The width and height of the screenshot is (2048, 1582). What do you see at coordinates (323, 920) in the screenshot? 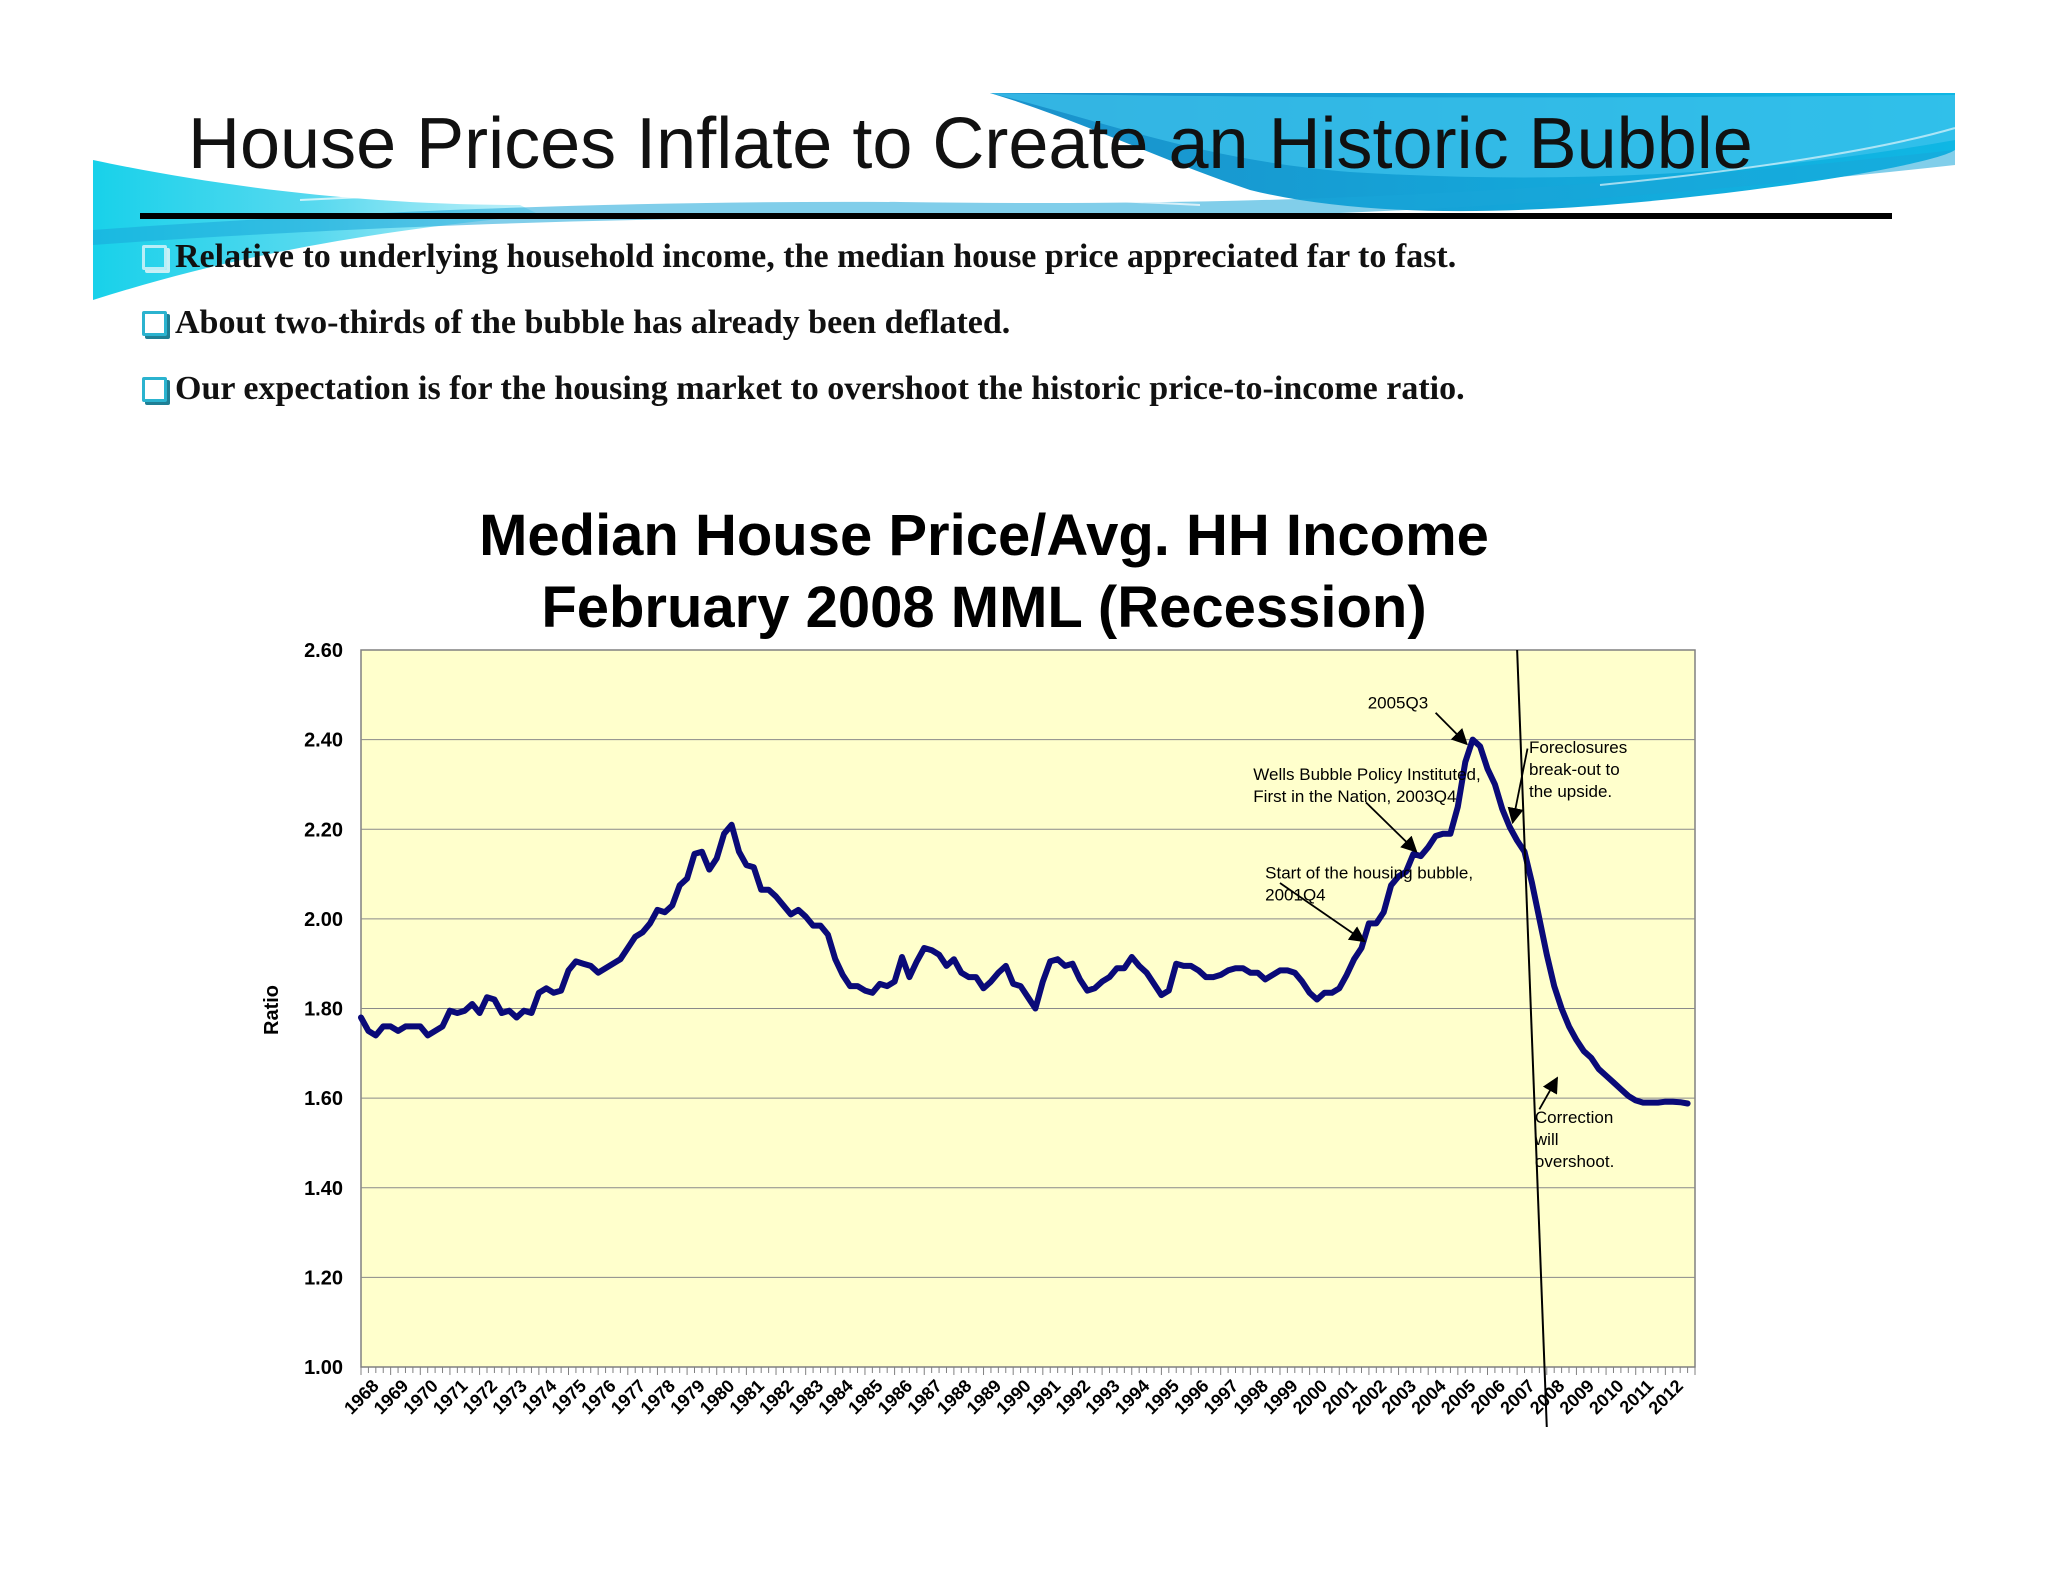
I see `y-tick-label: 2.00` at bounding box center [323, 920].